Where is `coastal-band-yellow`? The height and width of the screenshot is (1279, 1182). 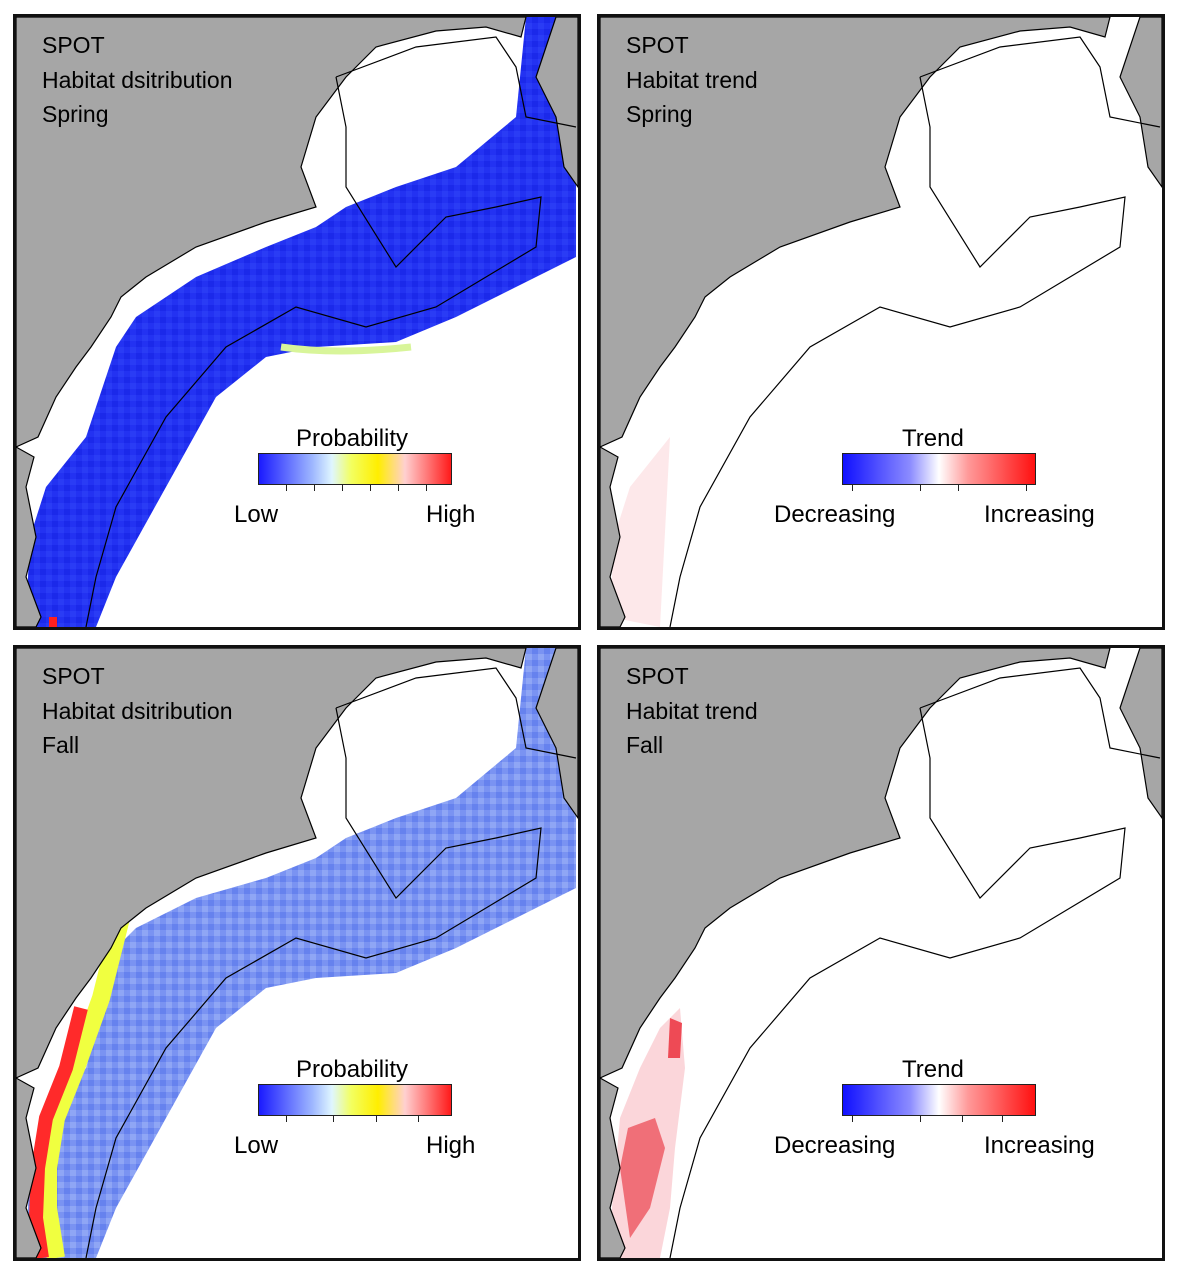 coastal-band-yellow is located at coordinates (84, 1086).